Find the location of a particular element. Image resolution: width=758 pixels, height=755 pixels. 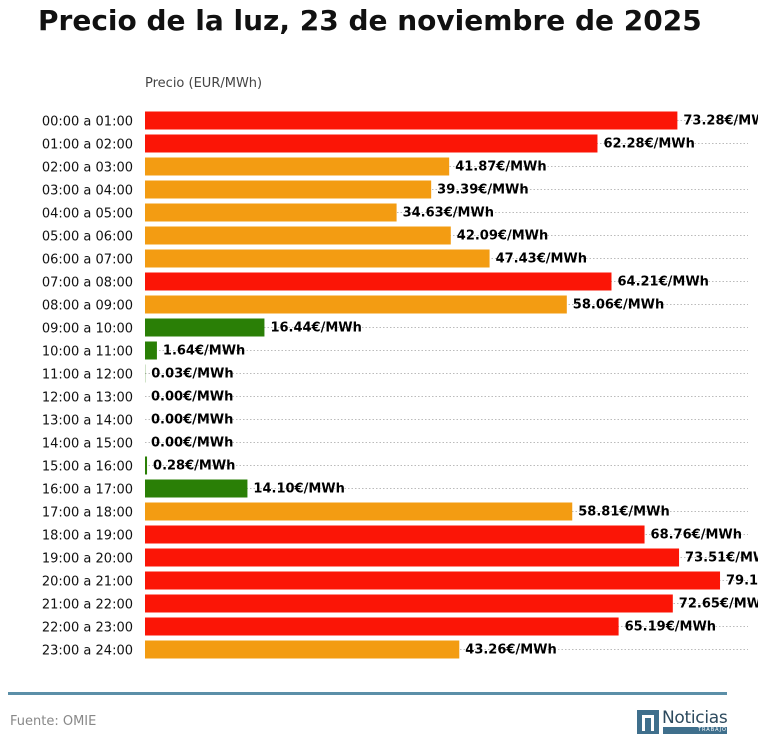

value-label: 58.06€/MWh is located at coordinates (618, 305).